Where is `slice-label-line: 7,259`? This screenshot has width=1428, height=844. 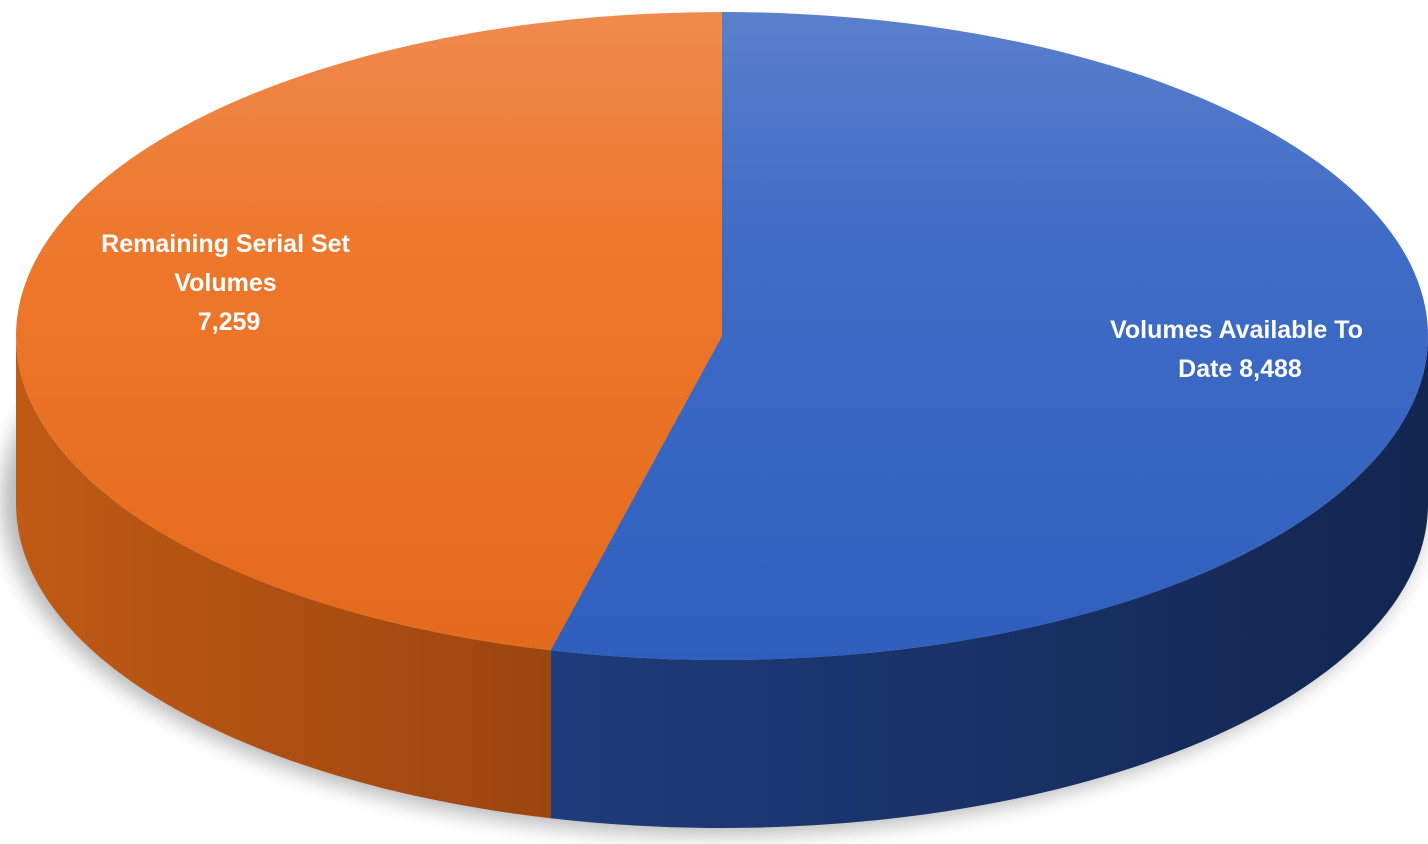 slice-label-line: 7,259 is located at coordinates (229, 322).